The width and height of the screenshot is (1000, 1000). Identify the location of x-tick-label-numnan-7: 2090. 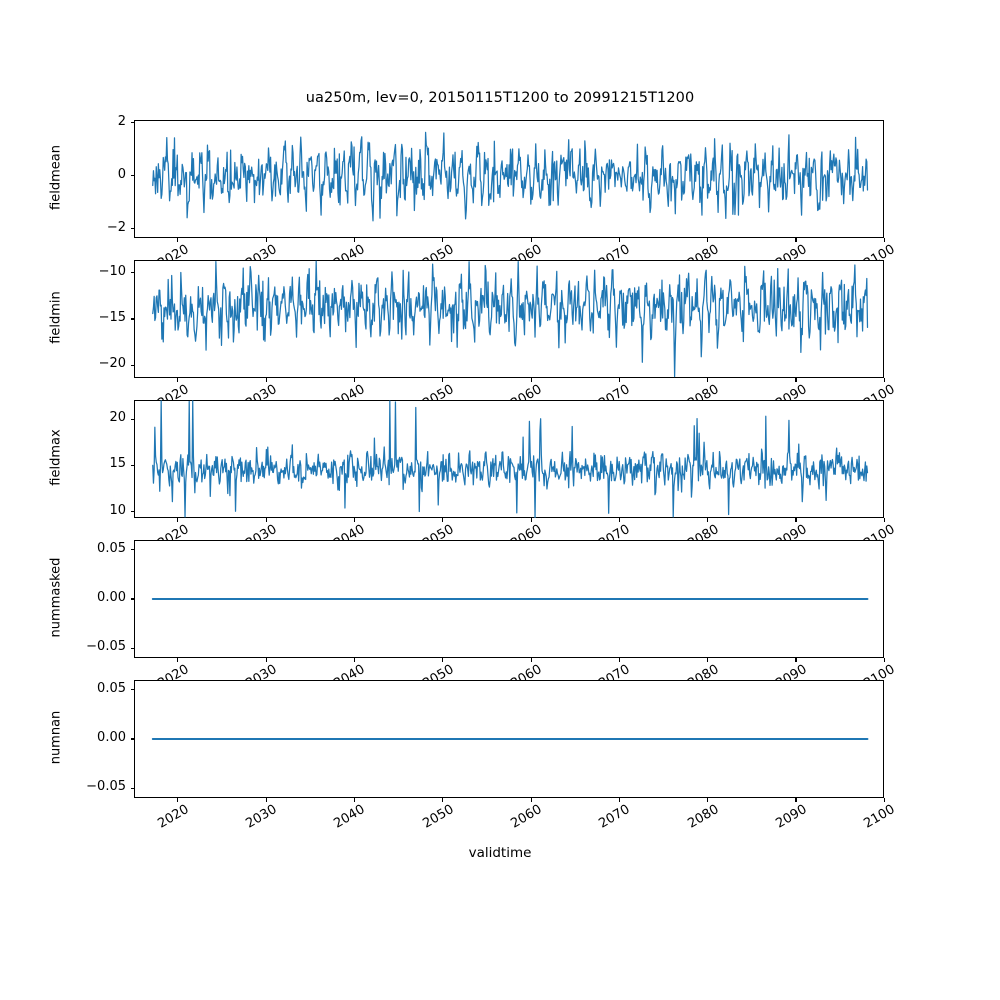
(791, 817).